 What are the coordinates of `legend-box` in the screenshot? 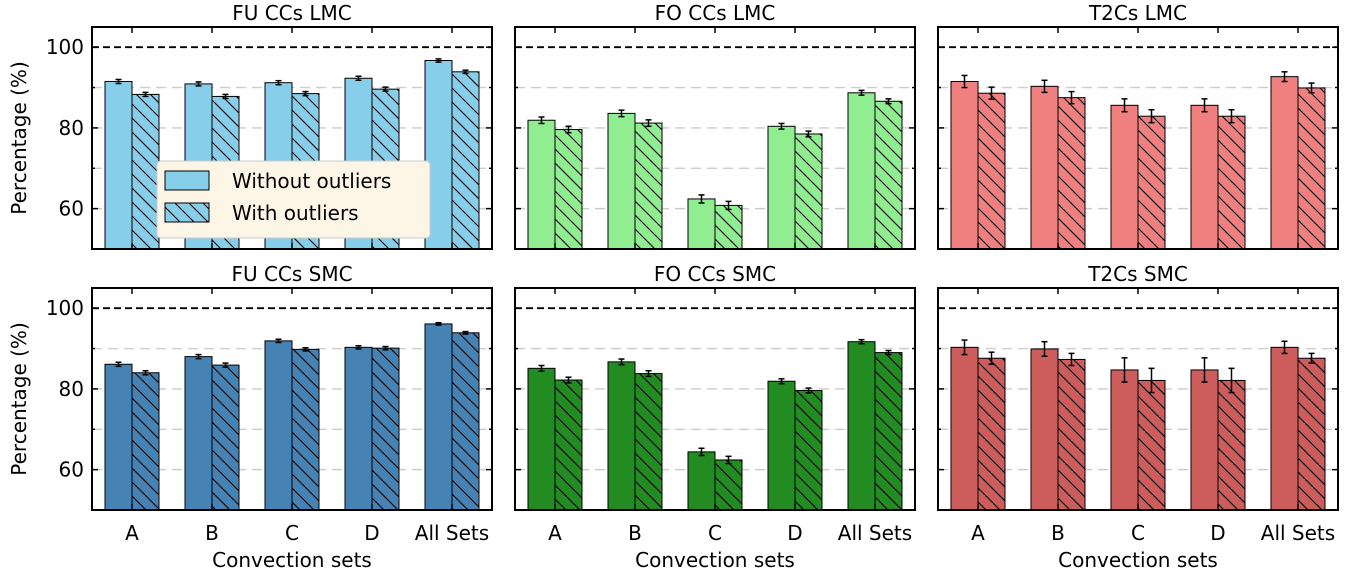 It's located at (293, 199).